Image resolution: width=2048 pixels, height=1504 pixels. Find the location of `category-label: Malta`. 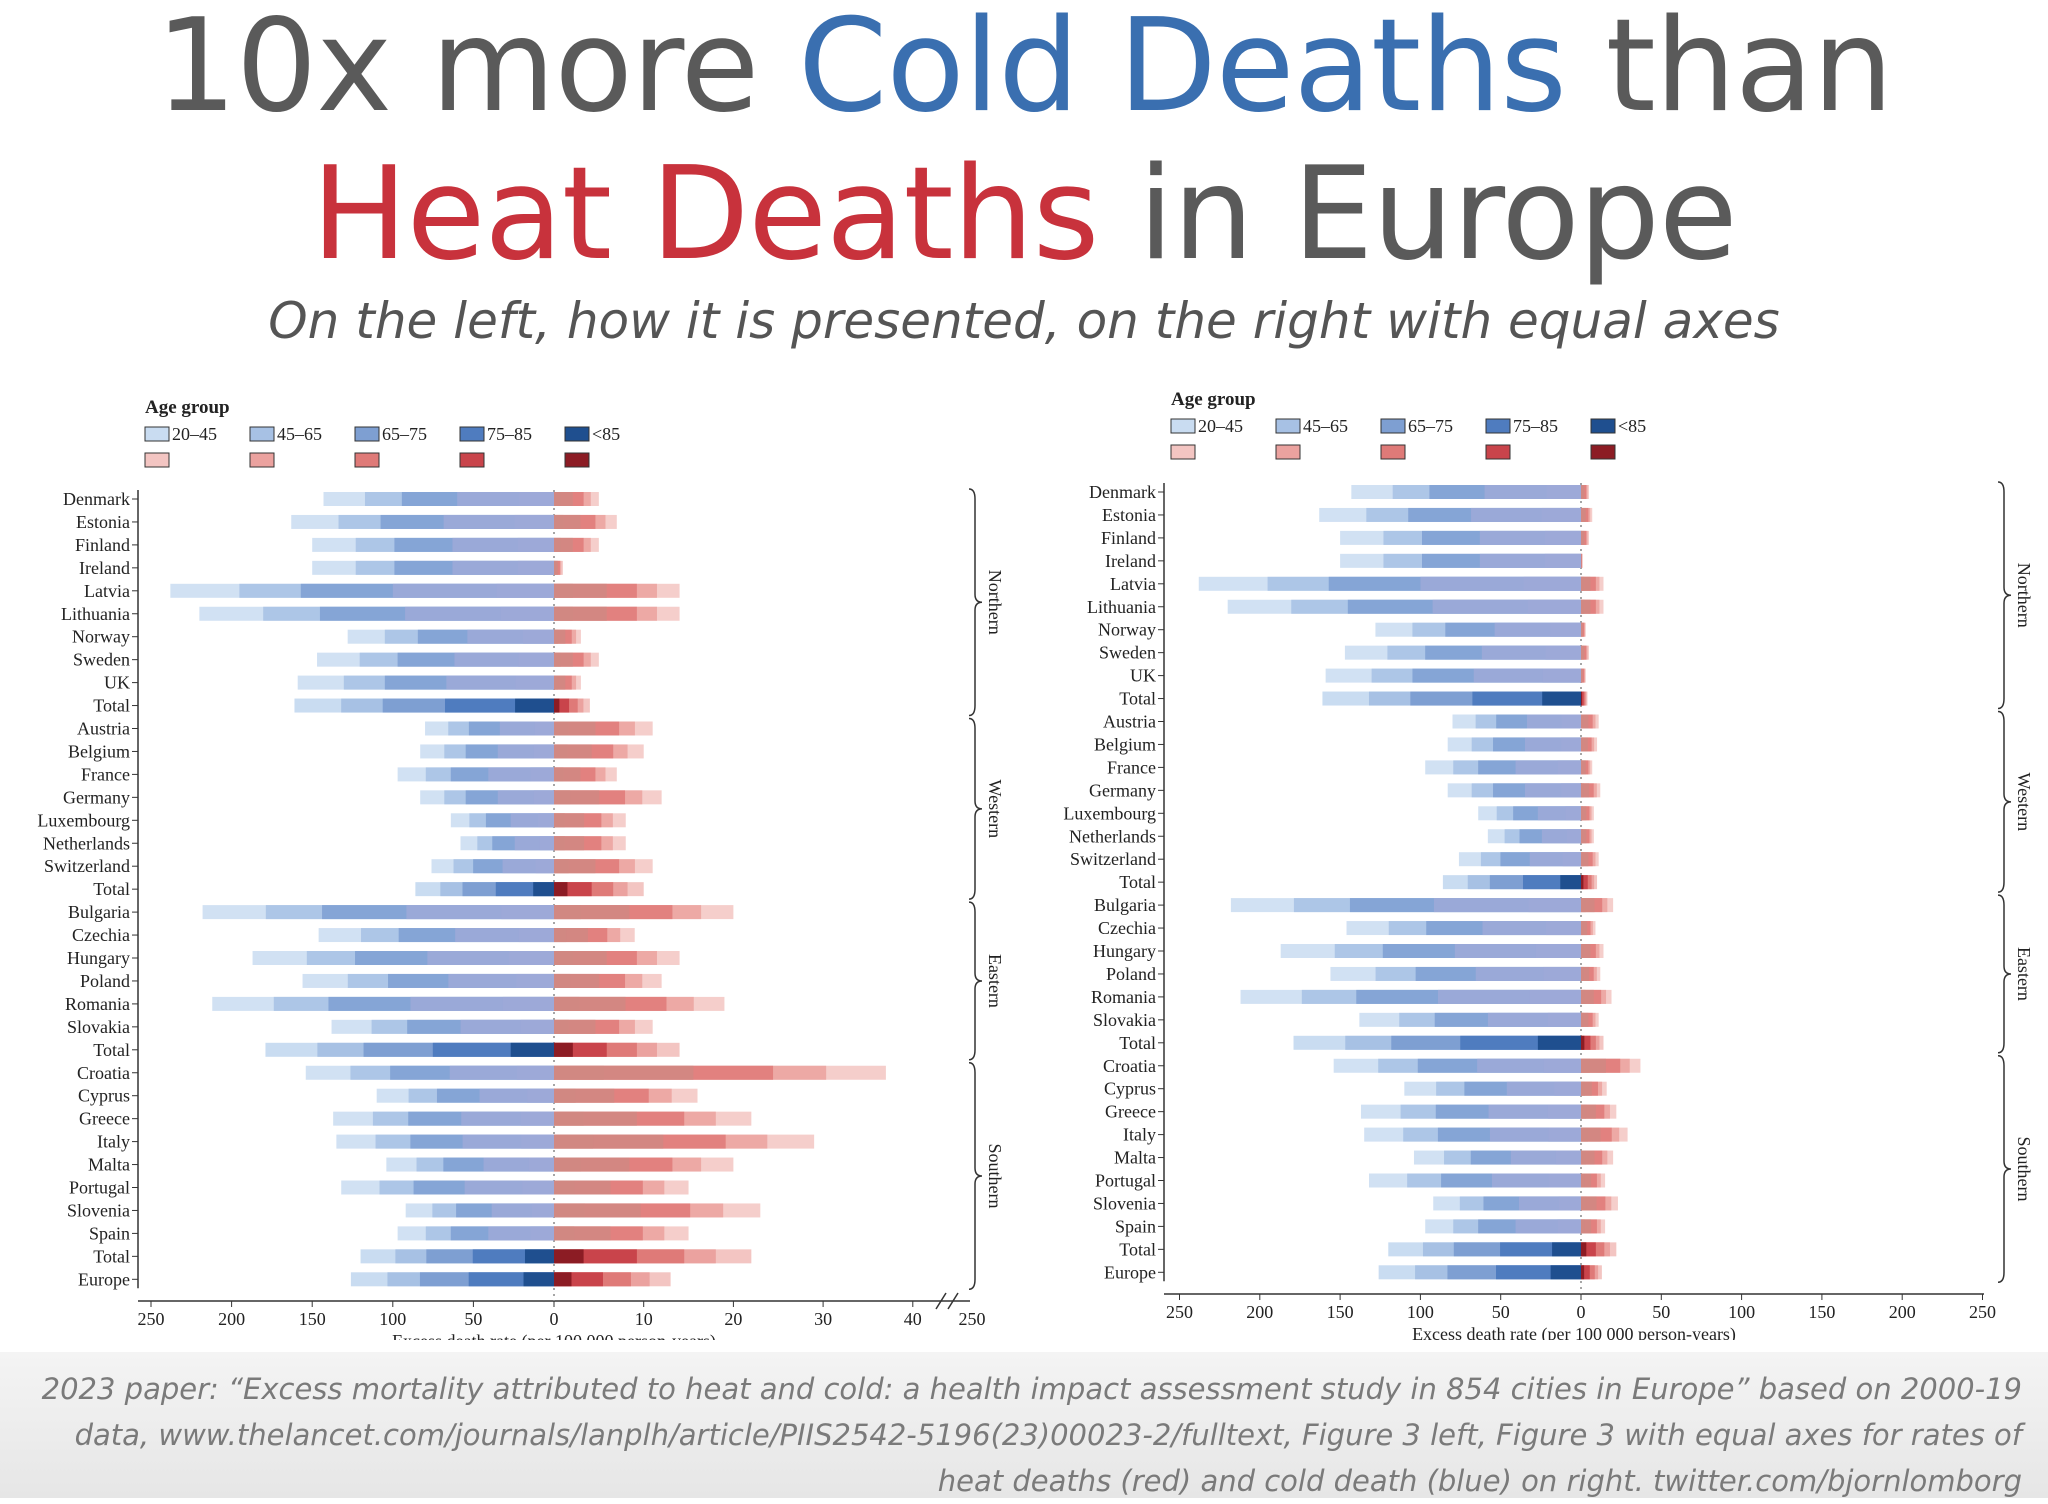

category-label: Malta is located at coordinates (109, 1165).